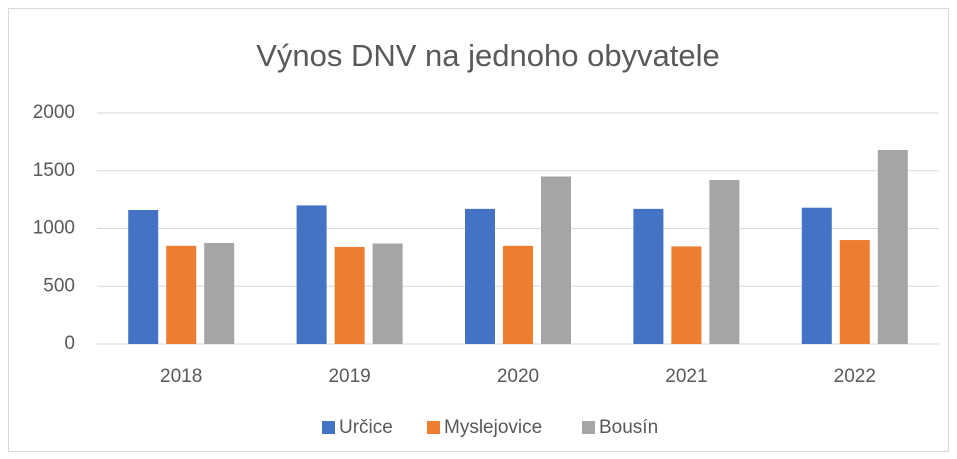  What do you see at coordinates (493, 427) in the screenshot?
I see `legend-label: Myslejovice` at bounding box center [493, 427].